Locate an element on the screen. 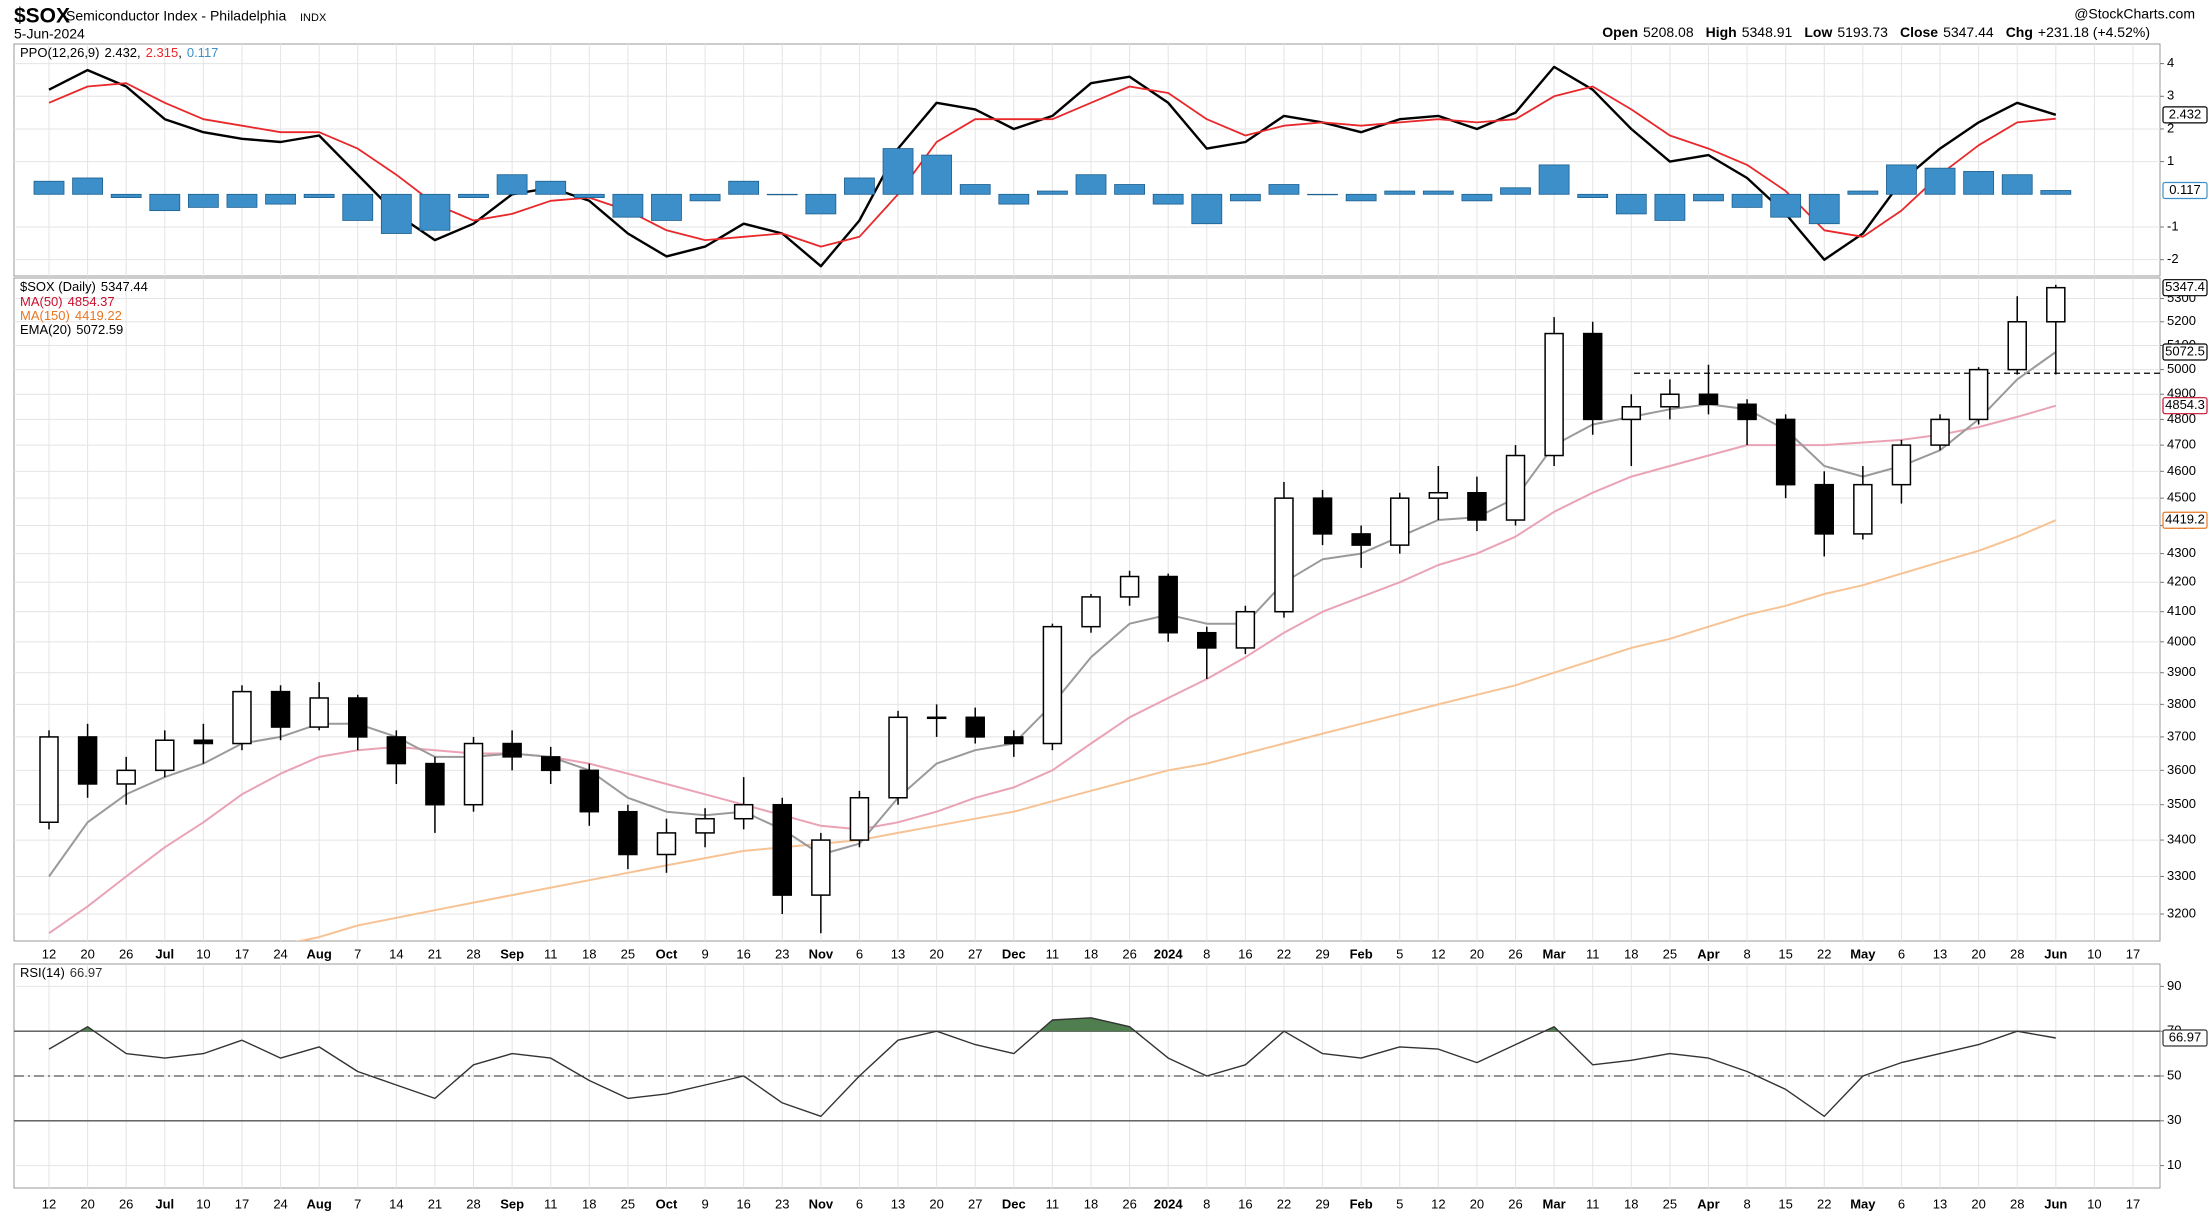 The height and width of the screenshot is (1216, 2209). quote-label: Low is located at coordinates (1818, 32).